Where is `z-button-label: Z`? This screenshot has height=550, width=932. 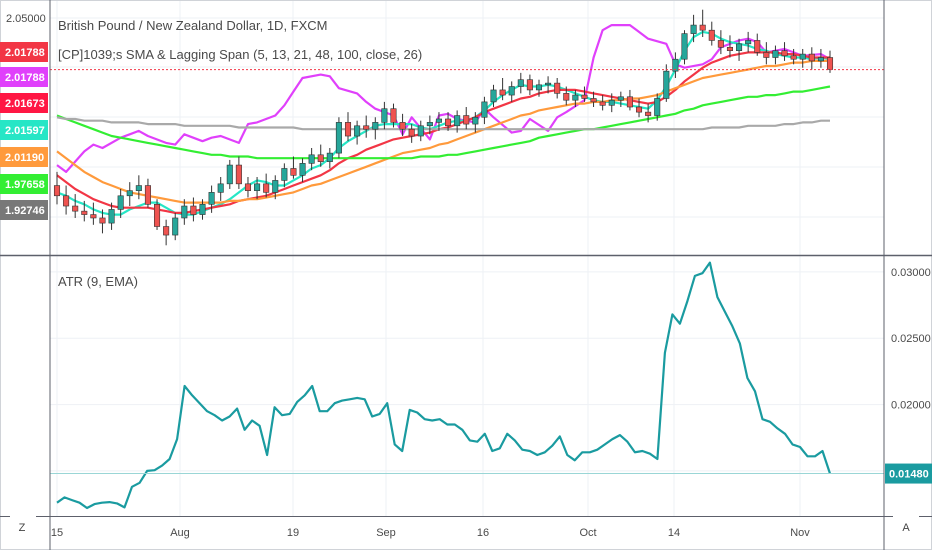
z-button-label: Z is located at coordinates (22, 528).